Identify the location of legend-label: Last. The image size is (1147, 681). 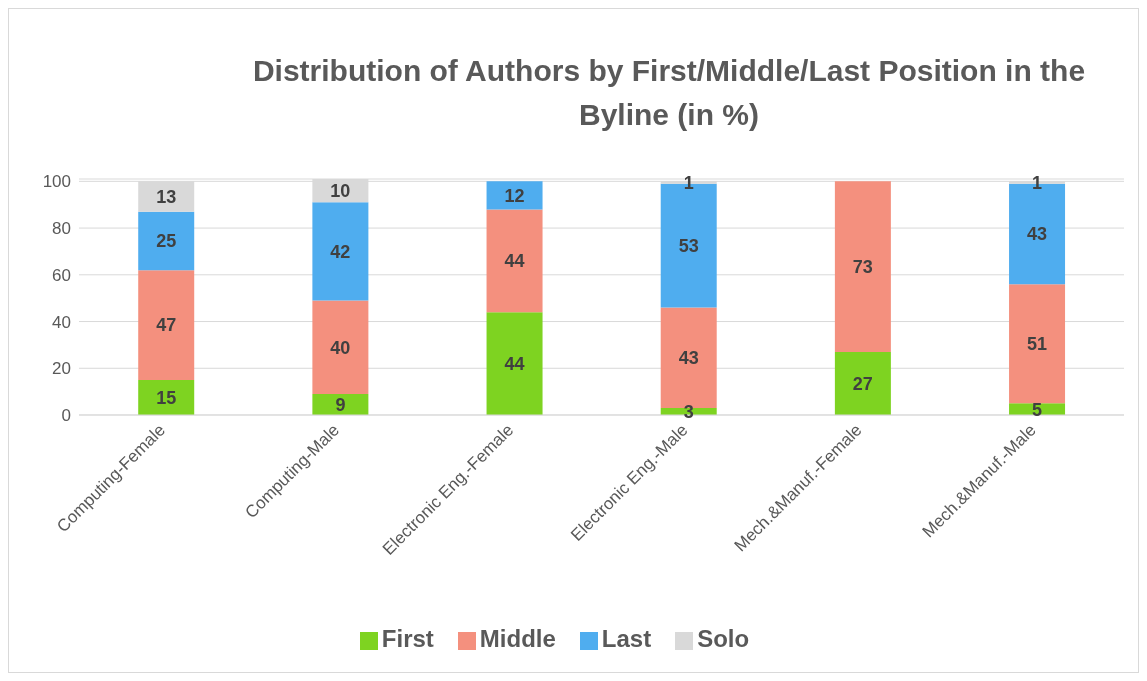
(626, 638).